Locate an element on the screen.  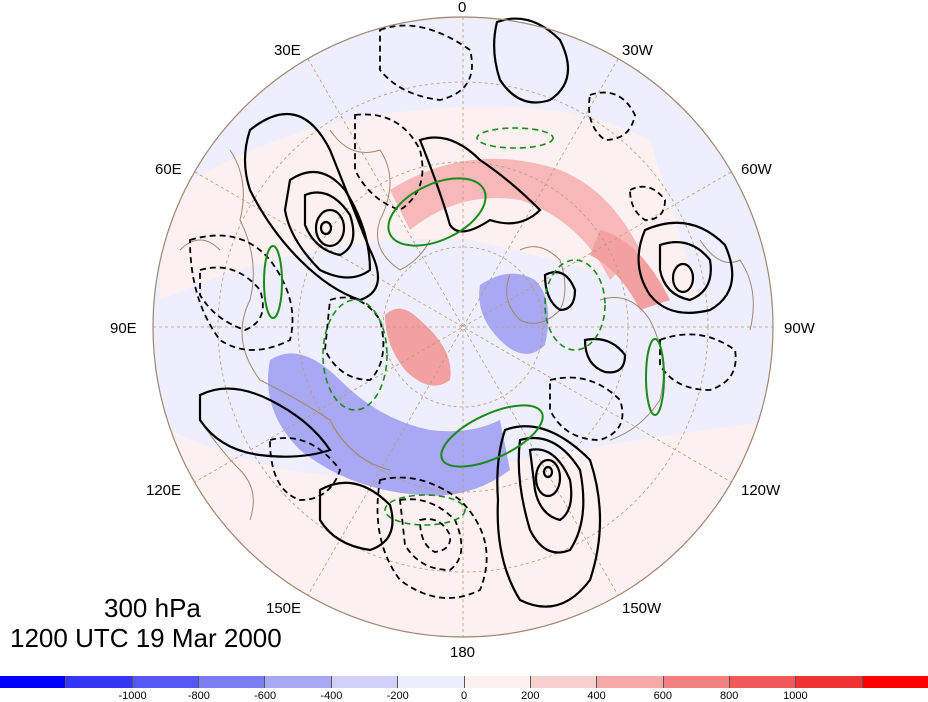
lon-label-180: 180 is located at coordinates (463, 652).